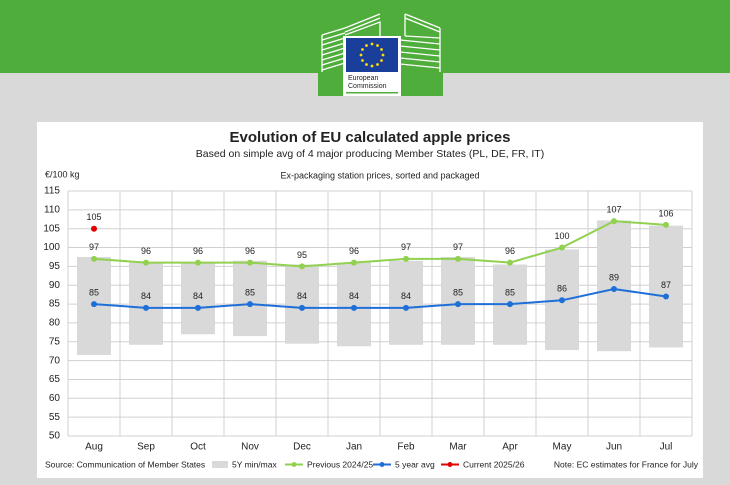  What do you see at coordinates (666, 447) in the screenshot?
I see `x-tick-label: Jul` at bounding box center [666, 447].